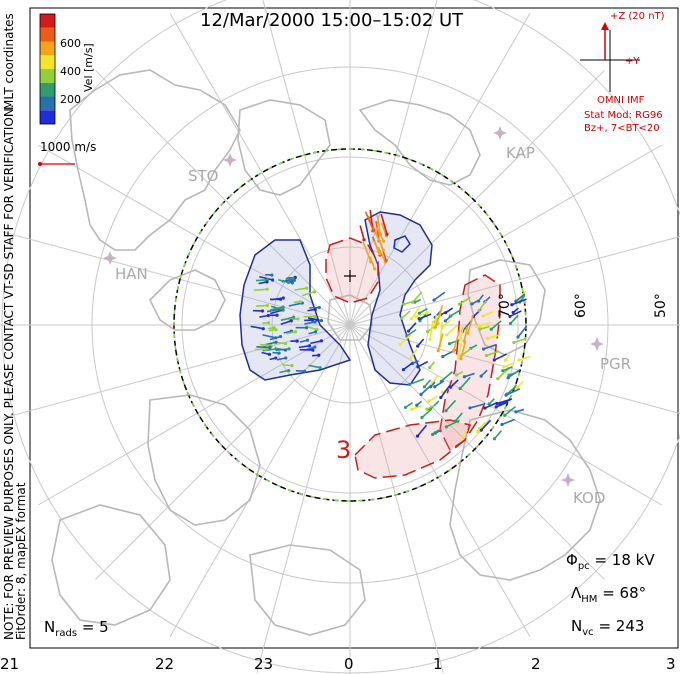 The height and width of the screenshot is (674, 680). Describe the element at coordinates (332, 20) in the screenshot. I see `map-title: 12/Mar/2000 15:00–15:02 UT` at that location.